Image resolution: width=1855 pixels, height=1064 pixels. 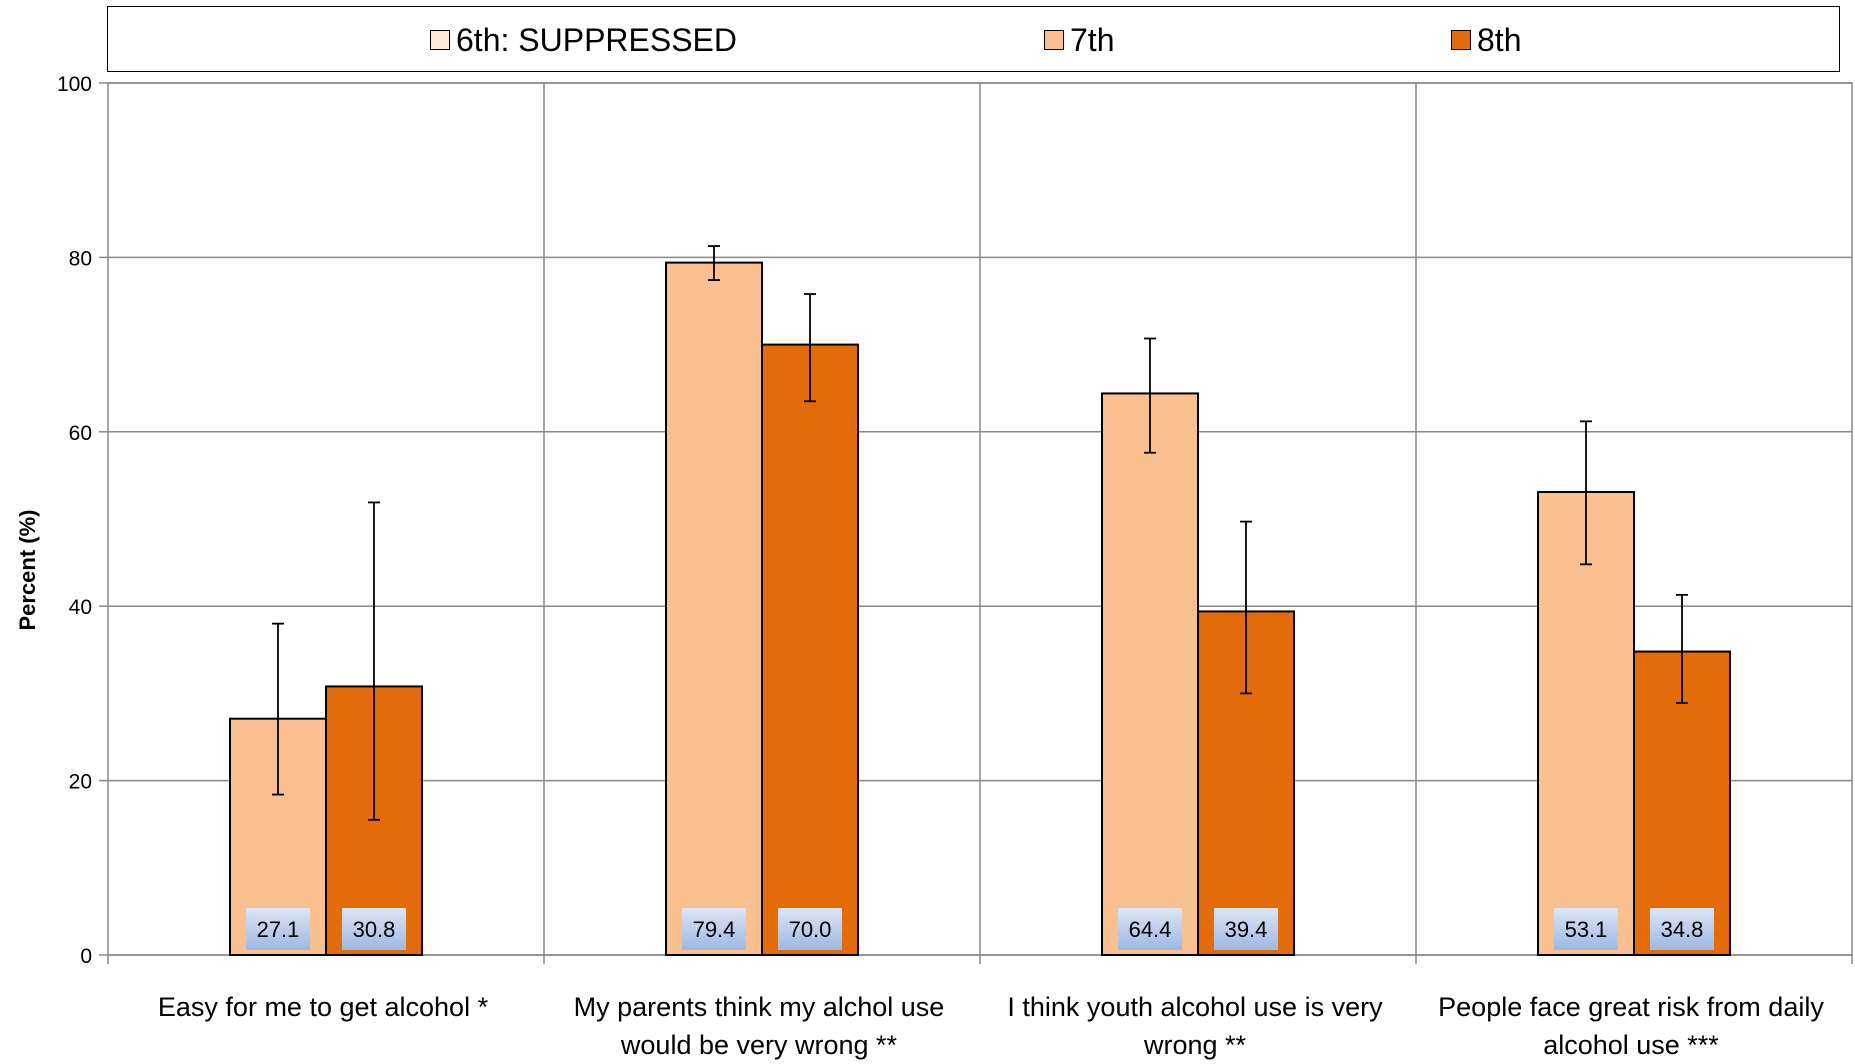 I want to click on legend-label-6th: 6th: SUPPRESSED, so click(x=596, y=39).